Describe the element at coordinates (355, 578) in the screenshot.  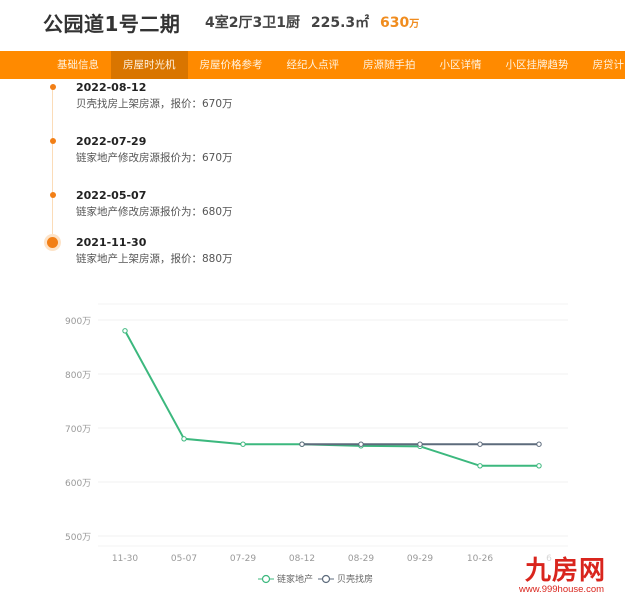
I see `legend-label: 贝壳找房` at that location.